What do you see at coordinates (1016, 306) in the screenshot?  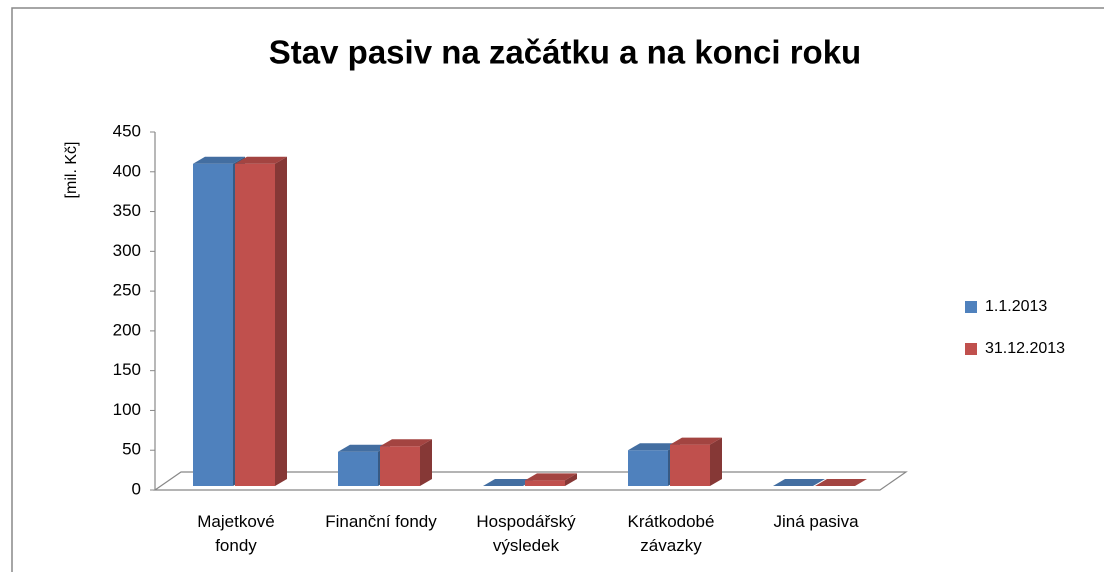 I see `legend-label: 1.1.2013` at bounding box center [1016, 306].